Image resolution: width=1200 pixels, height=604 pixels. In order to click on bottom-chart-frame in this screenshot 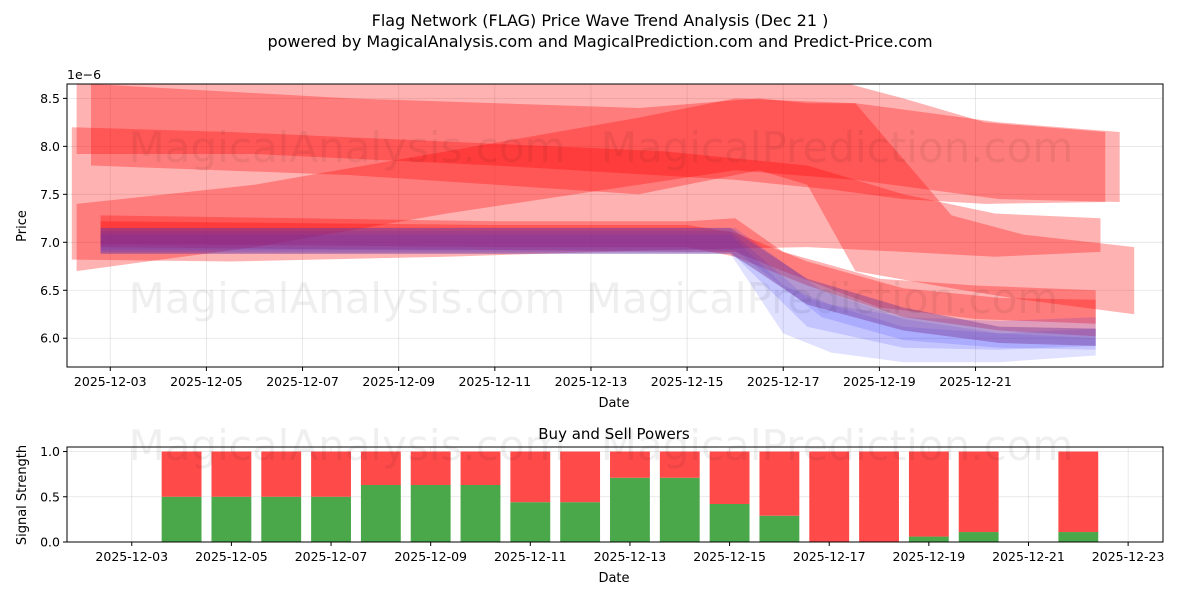, I will do `click(615, 494)`.